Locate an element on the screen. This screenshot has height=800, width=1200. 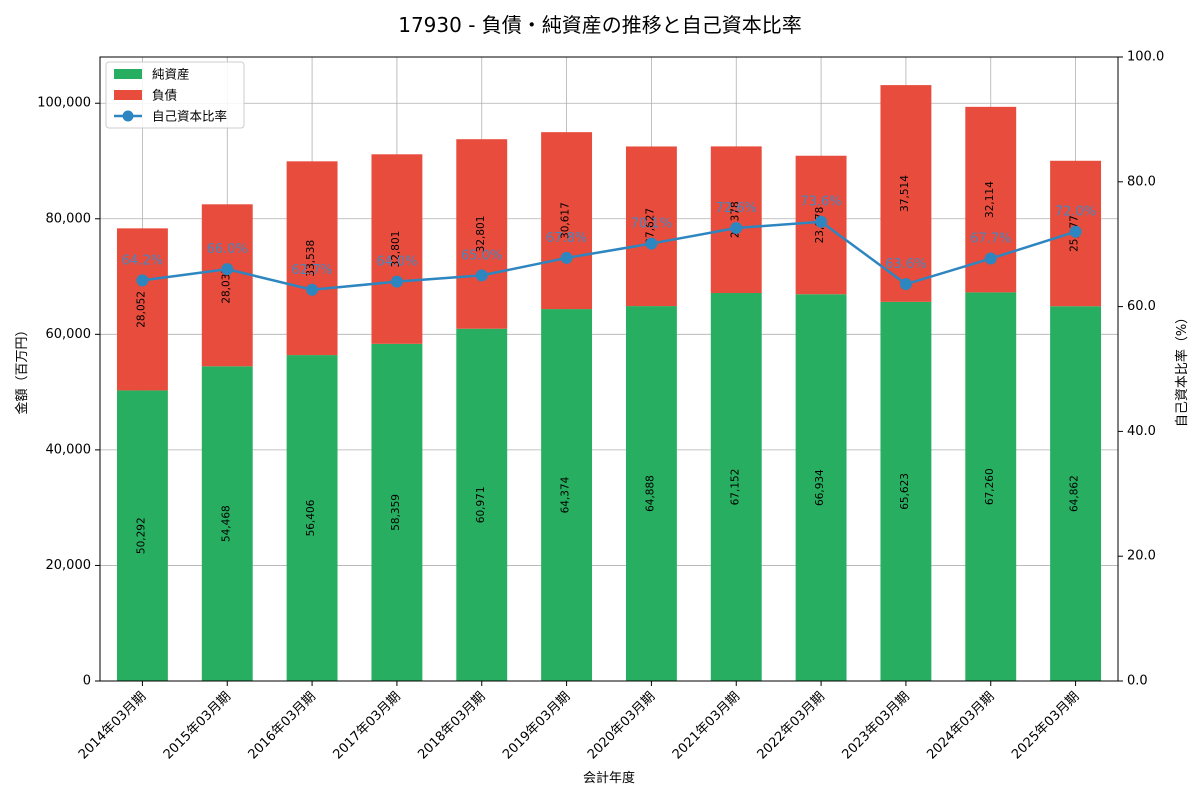
legend-swatch-liabilities is located at coordinates (128, 95).